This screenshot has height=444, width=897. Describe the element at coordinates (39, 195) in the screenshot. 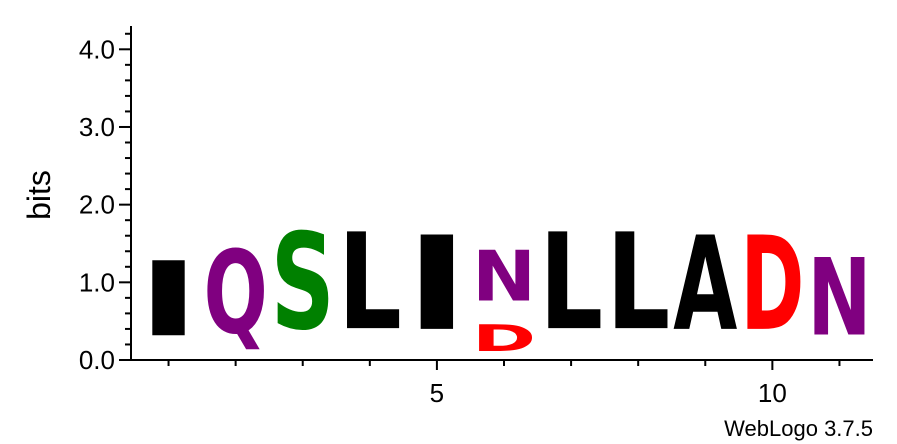

I see `y-axis-title: bits` at that location.